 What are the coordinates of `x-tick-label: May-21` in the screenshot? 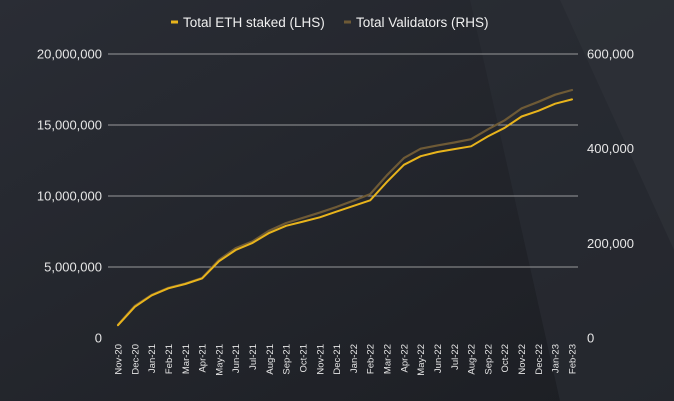 It's located at (219, 360).